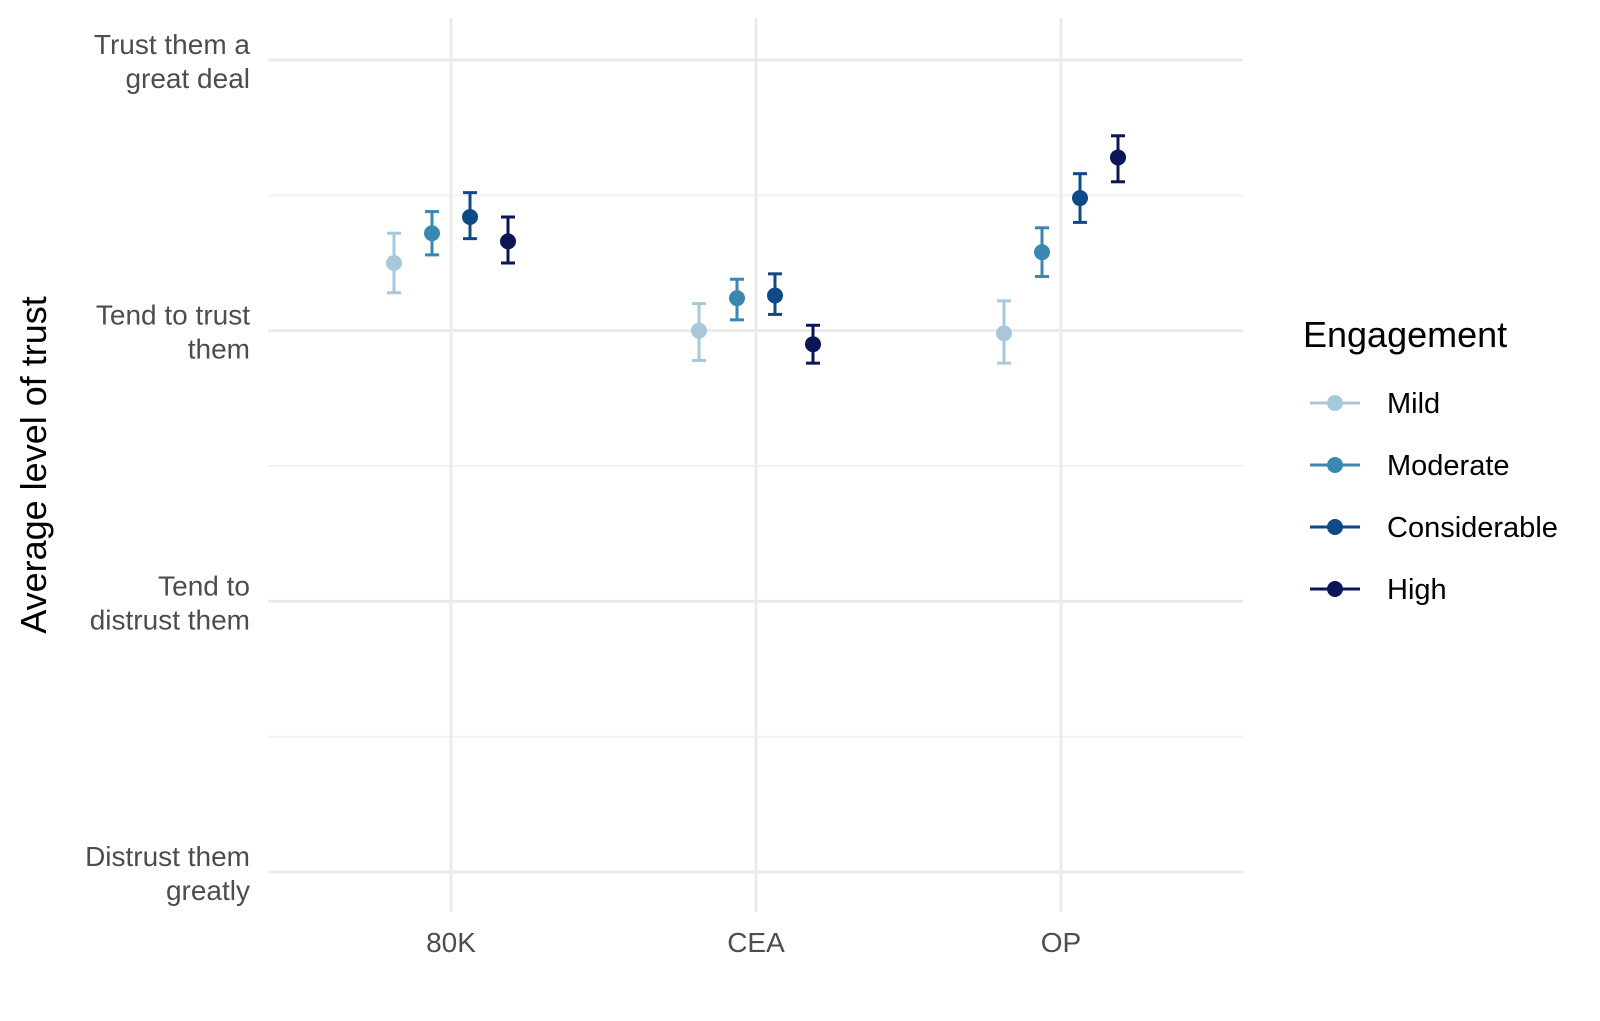 This screenshot has width=1600, height=1021. What do you see at coordinates (173, 332) in the screenshot?
I see `y-tick-label: Tend to trust them` at bounding box center [173, 332].